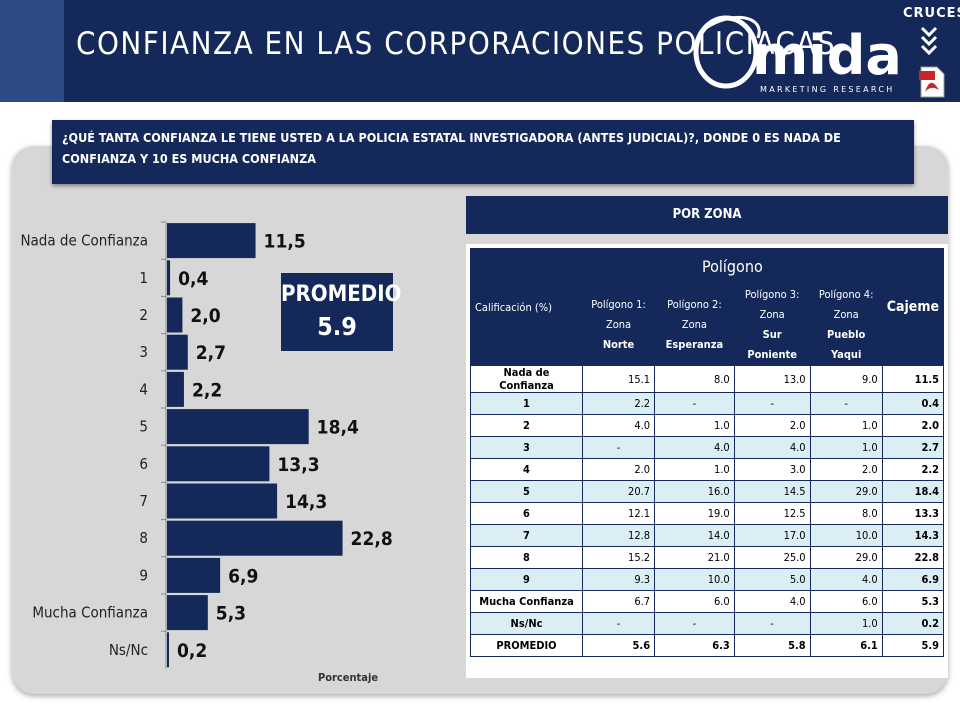 This screenshot has width=960, height=720. Describe the element at coordinates (618, 601) in the screenshot. I see `table-cell: 6.7` at that location.